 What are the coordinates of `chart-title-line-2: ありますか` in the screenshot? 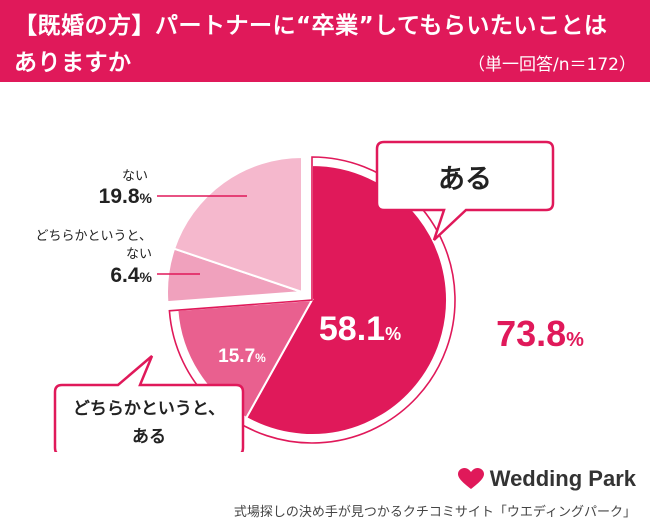 It's located at (73, 63).